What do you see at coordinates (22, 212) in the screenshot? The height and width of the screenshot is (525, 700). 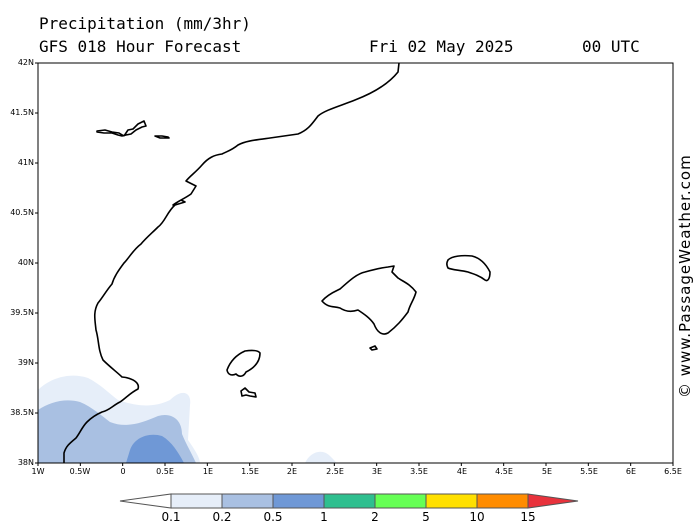 I see `lat-label: 40.5N` at bounding box center [22, 212].